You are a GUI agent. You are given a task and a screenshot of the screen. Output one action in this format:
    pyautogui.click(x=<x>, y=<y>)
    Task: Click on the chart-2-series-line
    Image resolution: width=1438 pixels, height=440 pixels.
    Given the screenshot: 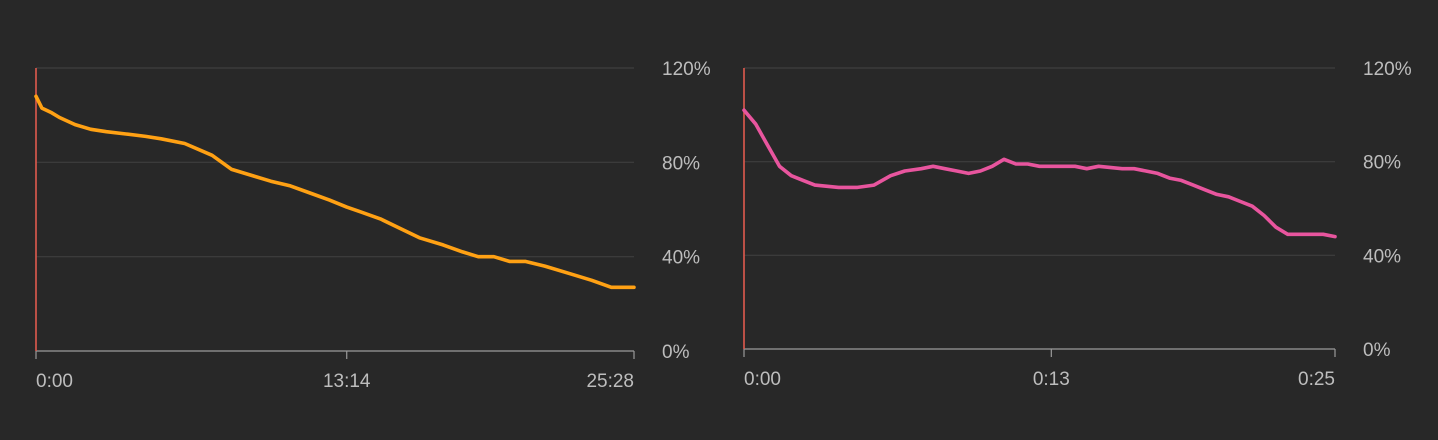 What is the action you would take?
    pyautogui.click(x=1039, y=173)
    